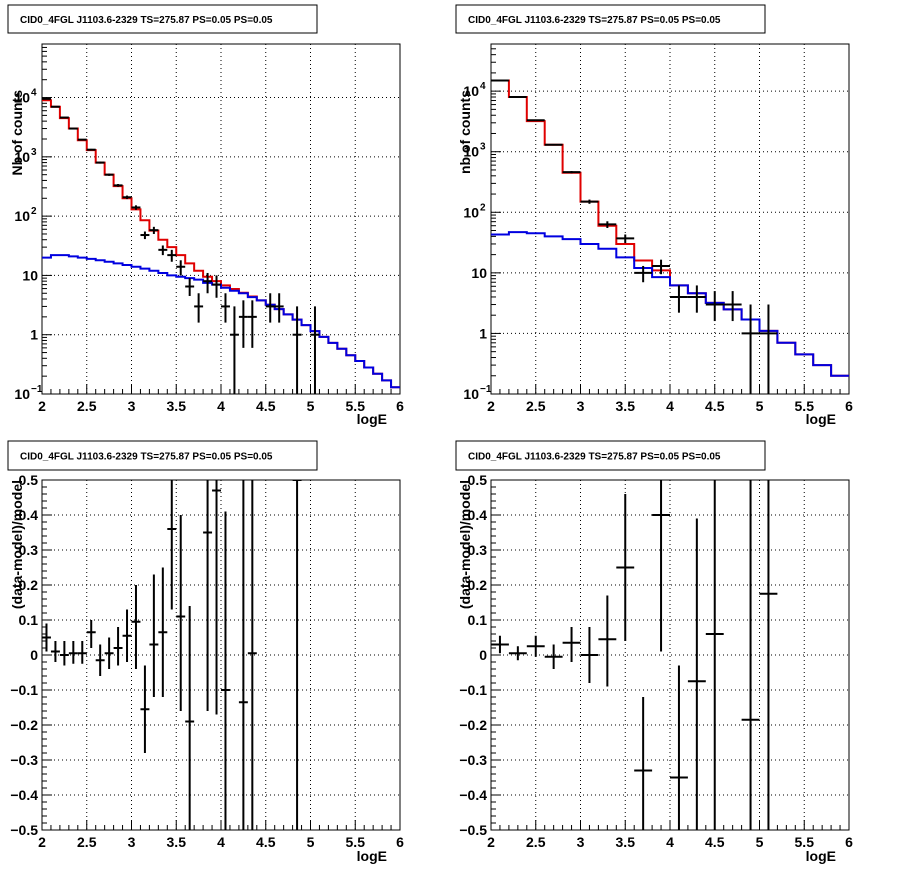  I want to click on x-tick-label: 5, so click(760, 406).